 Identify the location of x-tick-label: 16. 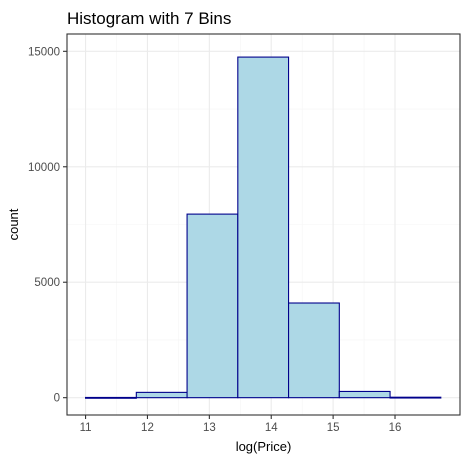
(395, 428).